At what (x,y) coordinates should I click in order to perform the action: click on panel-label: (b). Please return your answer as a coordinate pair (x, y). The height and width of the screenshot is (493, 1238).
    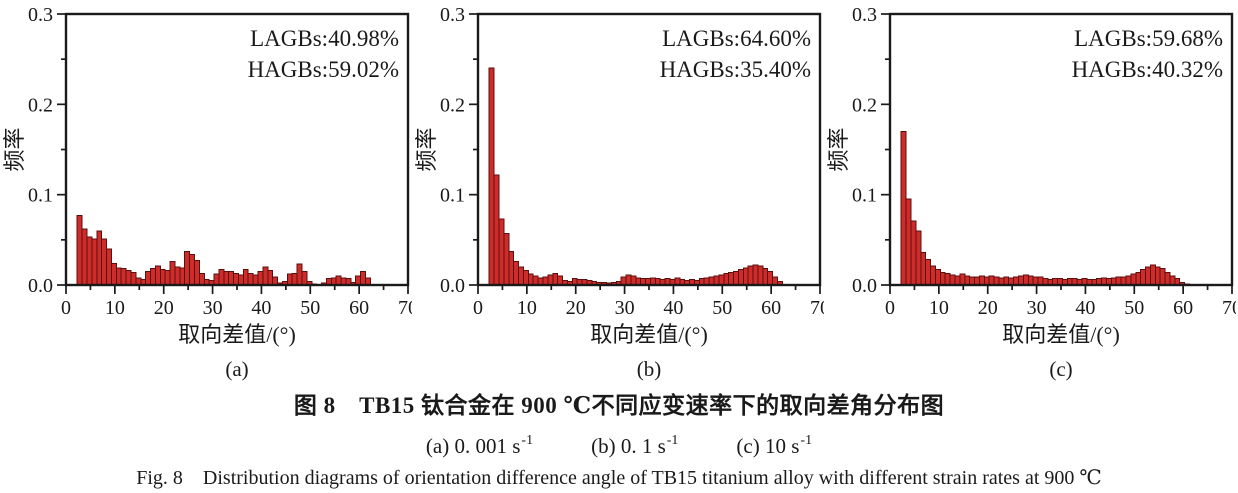
    Looking at the image, I should click on (649, 369).